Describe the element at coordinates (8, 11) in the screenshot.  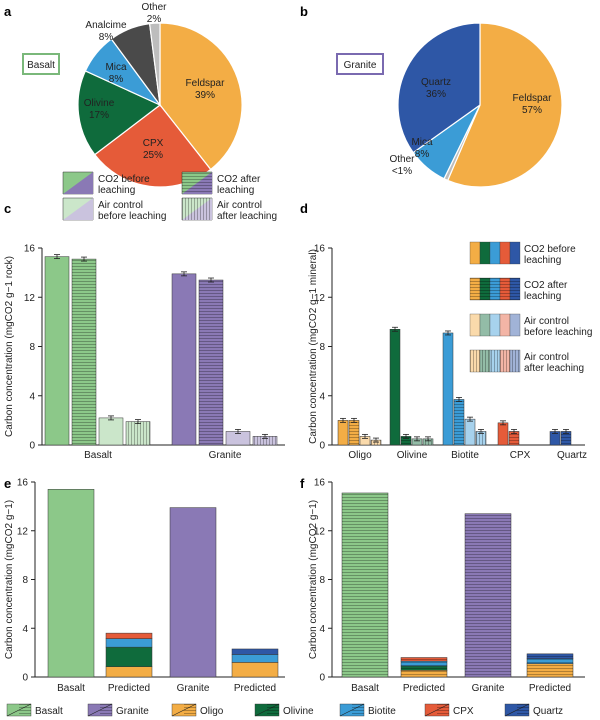
I see `panel-label-a: a` at that location.